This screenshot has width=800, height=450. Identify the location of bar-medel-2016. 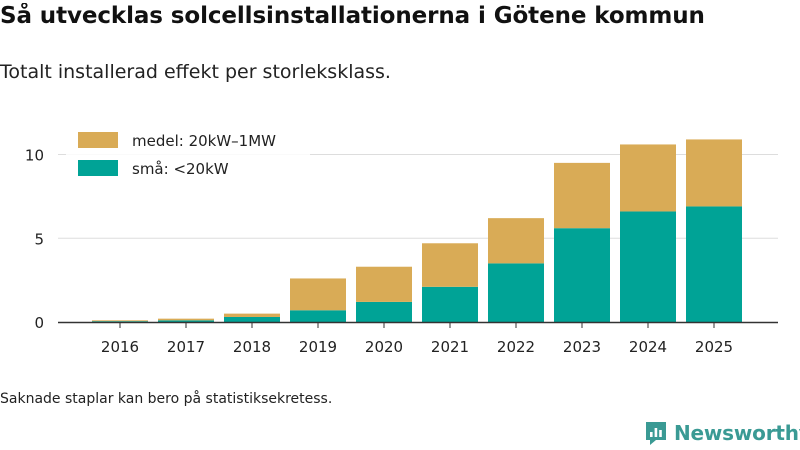
(120, 321).